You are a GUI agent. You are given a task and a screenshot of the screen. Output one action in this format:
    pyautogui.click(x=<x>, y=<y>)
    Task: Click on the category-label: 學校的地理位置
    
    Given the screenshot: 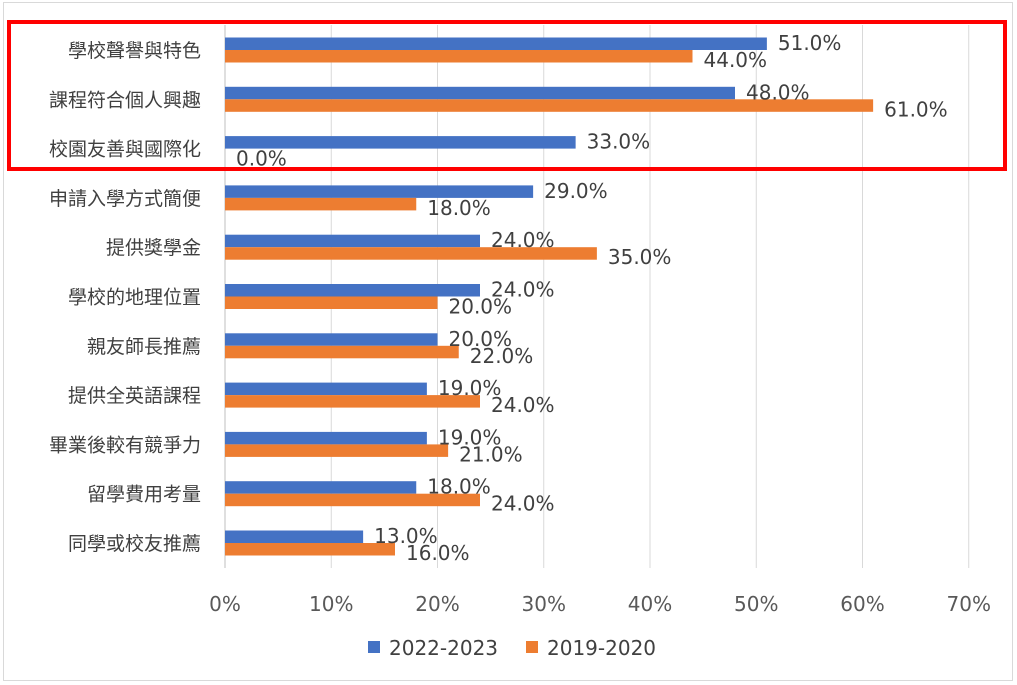 What is the action you would take?
    pyautogui.click(x=134, y=298)
    